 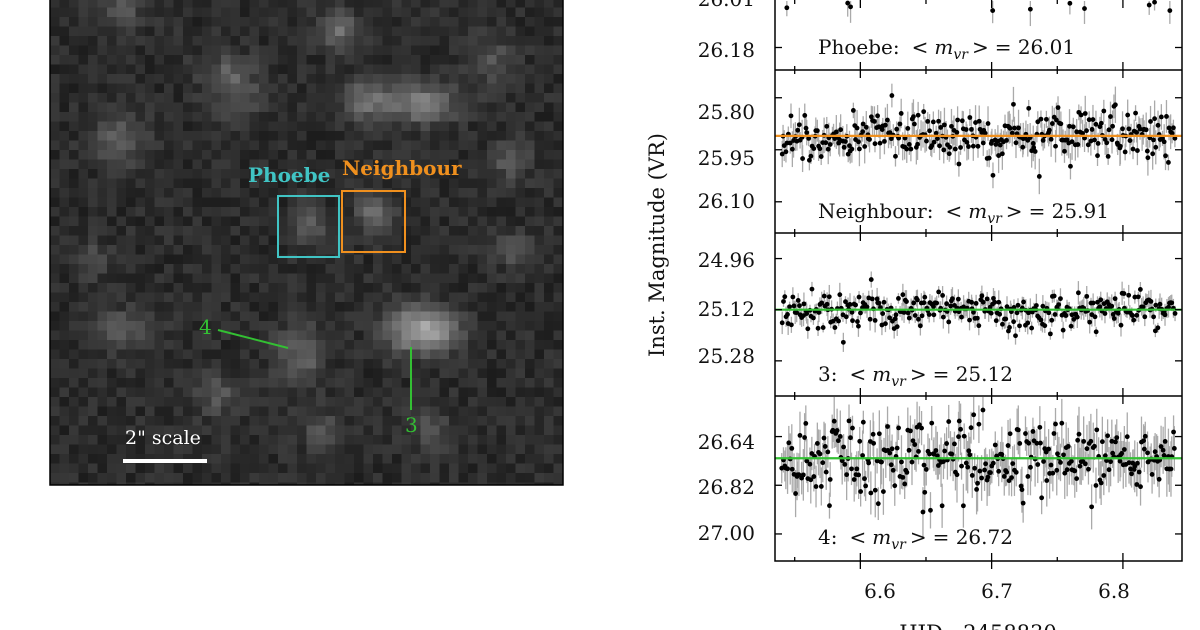 I want to click on y-axis-label: Inst. Magnitude (VR), so click(x=657, y=245).